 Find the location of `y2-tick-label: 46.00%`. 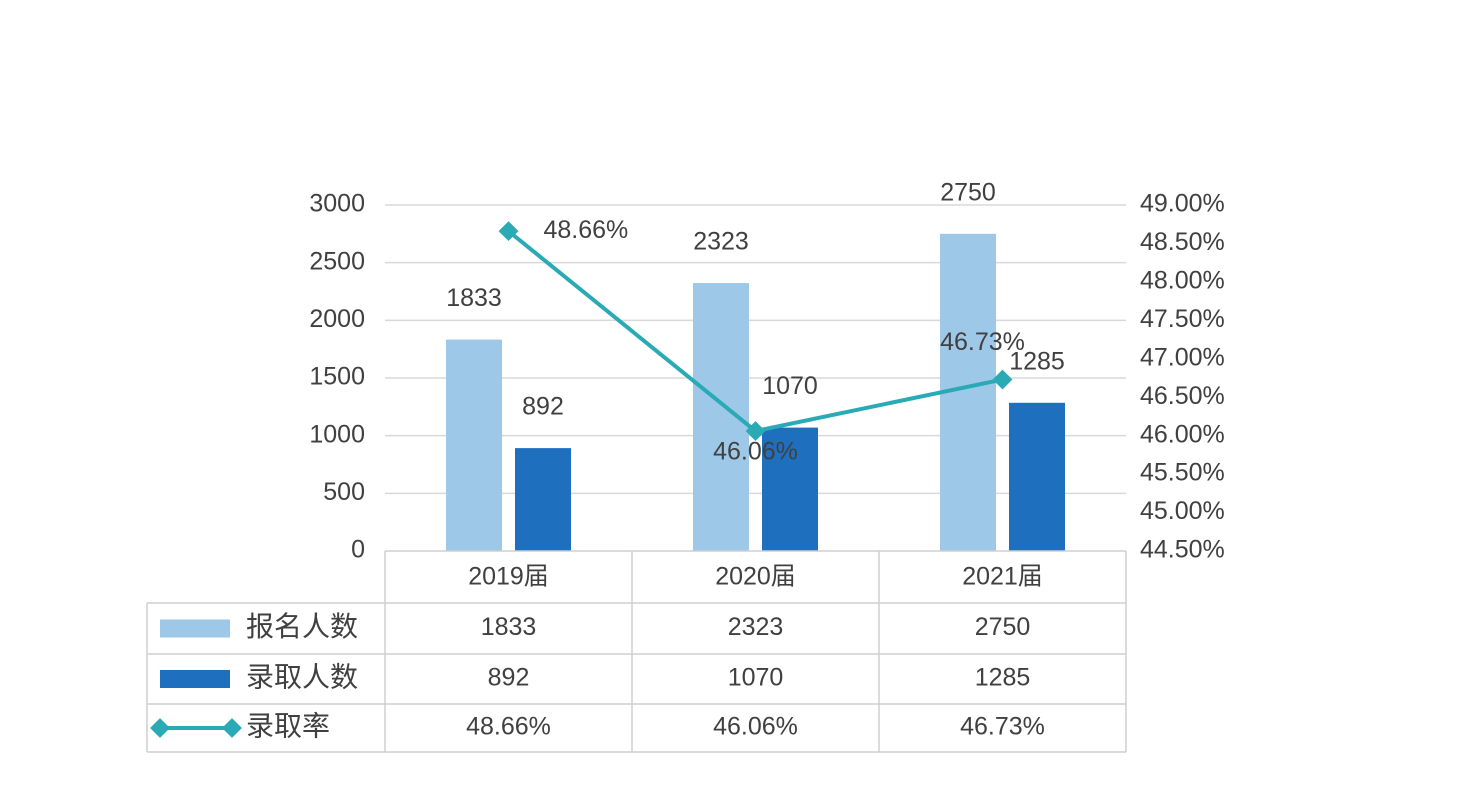

y2-tick-label: 46.00% is located at coordinates (1182, 434).